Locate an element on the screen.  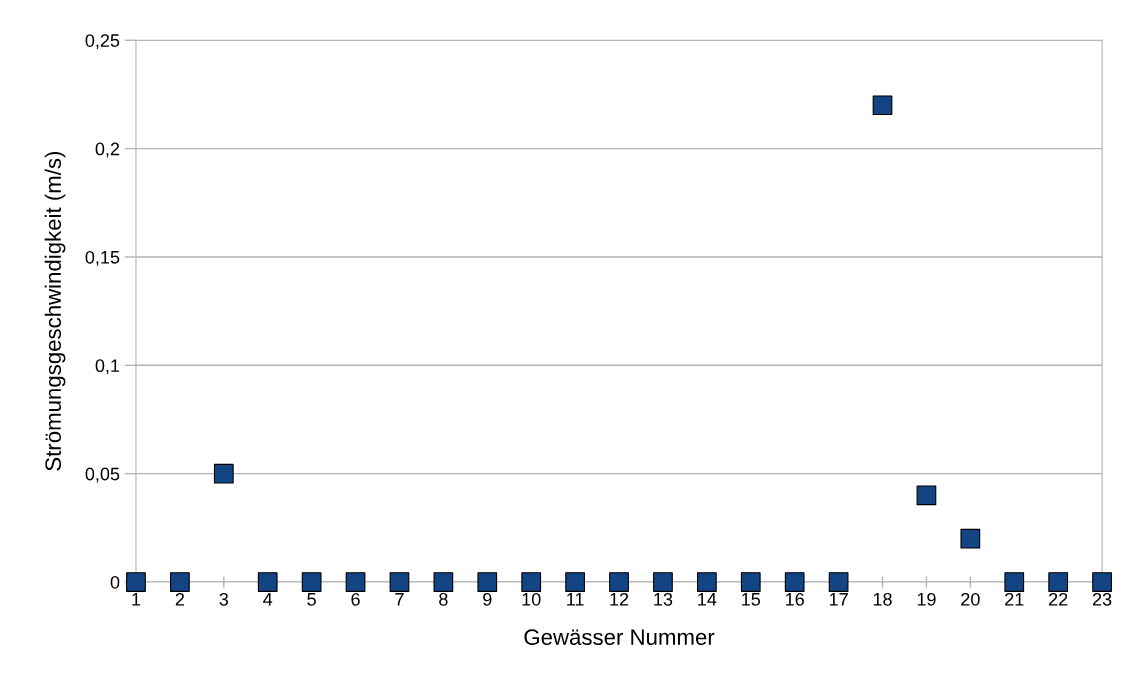
x-tick-label: 11 is located at coordinates (575, 599).